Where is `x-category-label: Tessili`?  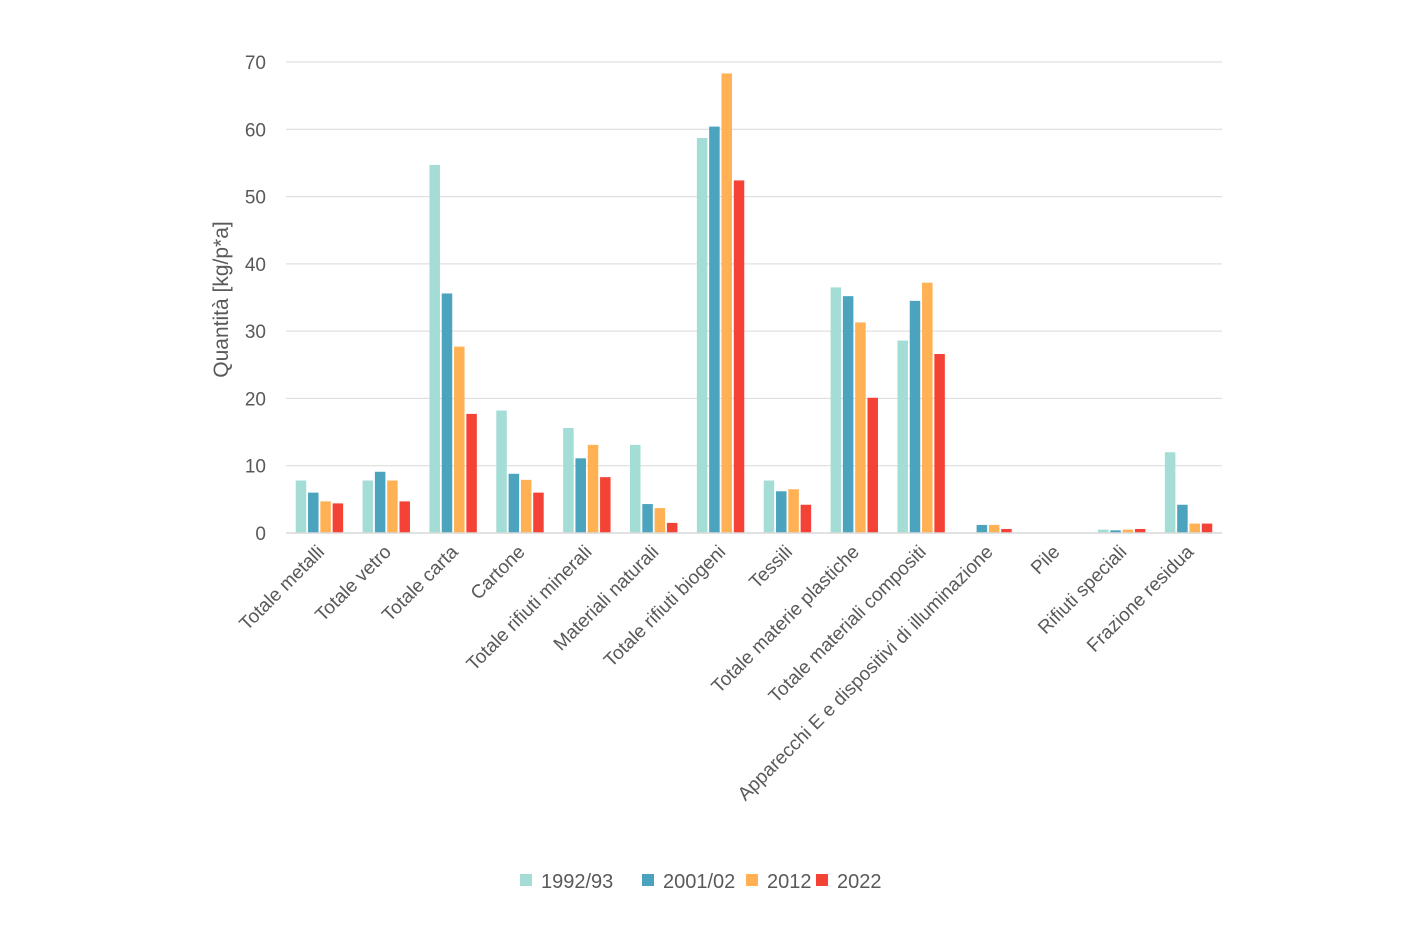
x-category-label: Tessili is located at coordinates (771, 567).